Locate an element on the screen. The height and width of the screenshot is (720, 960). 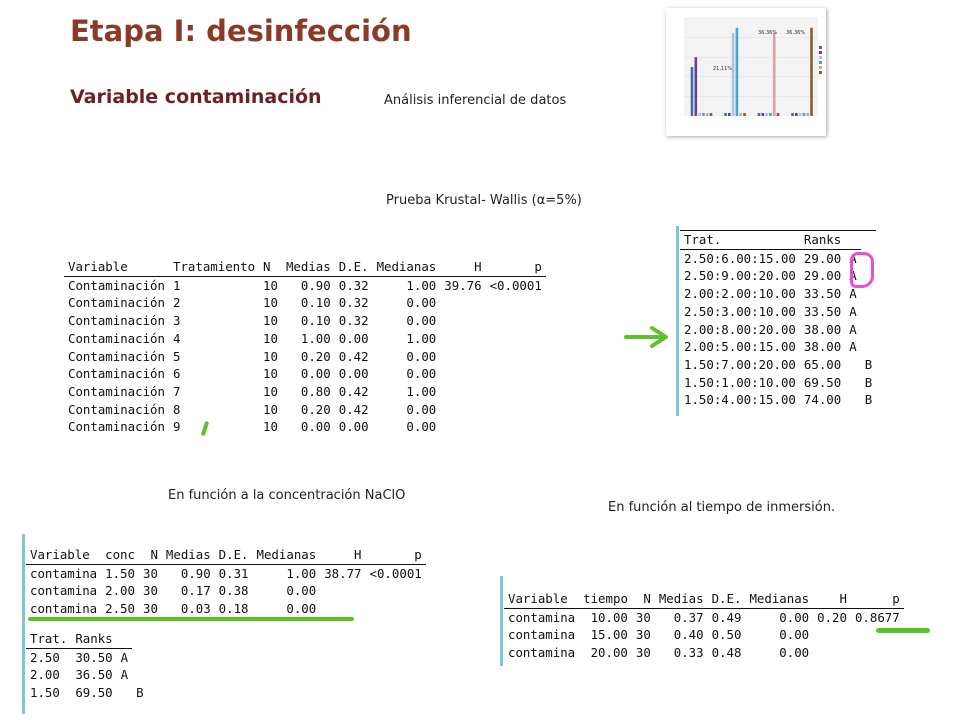
table-cell: B is located at coordinates (140, 692).